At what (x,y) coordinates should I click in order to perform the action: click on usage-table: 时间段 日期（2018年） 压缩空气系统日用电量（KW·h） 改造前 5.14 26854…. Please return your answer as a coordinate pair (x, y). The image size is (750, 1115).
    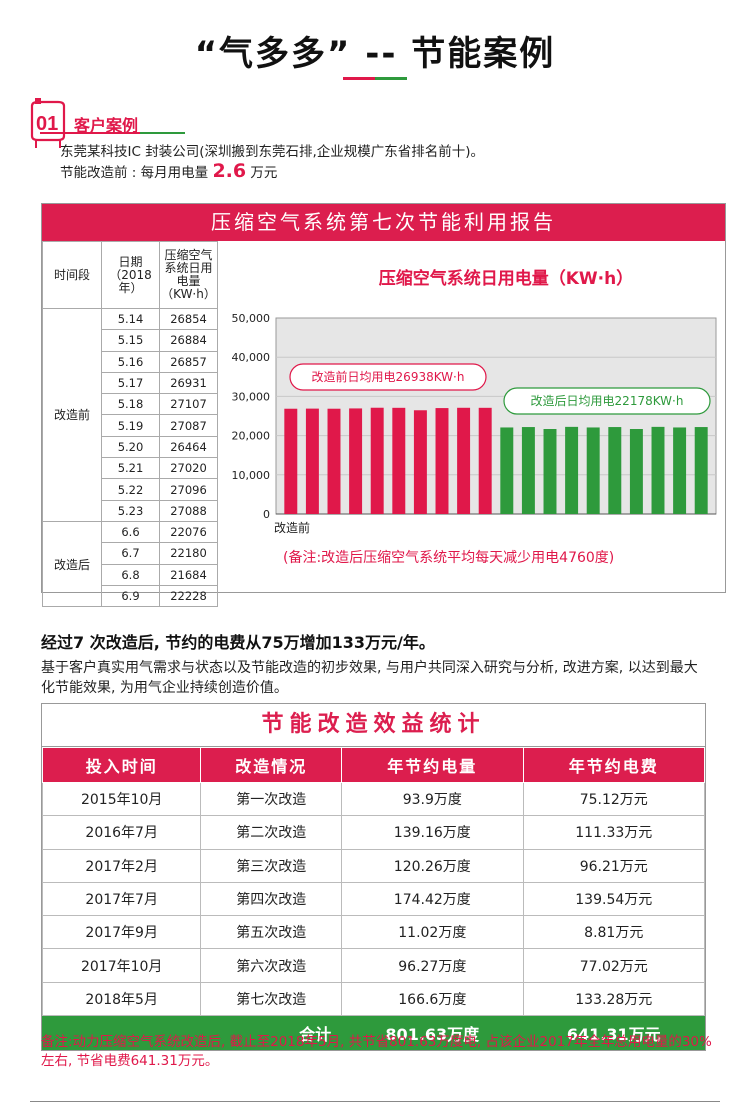
    Looking at the image, I should click on (130, 424).